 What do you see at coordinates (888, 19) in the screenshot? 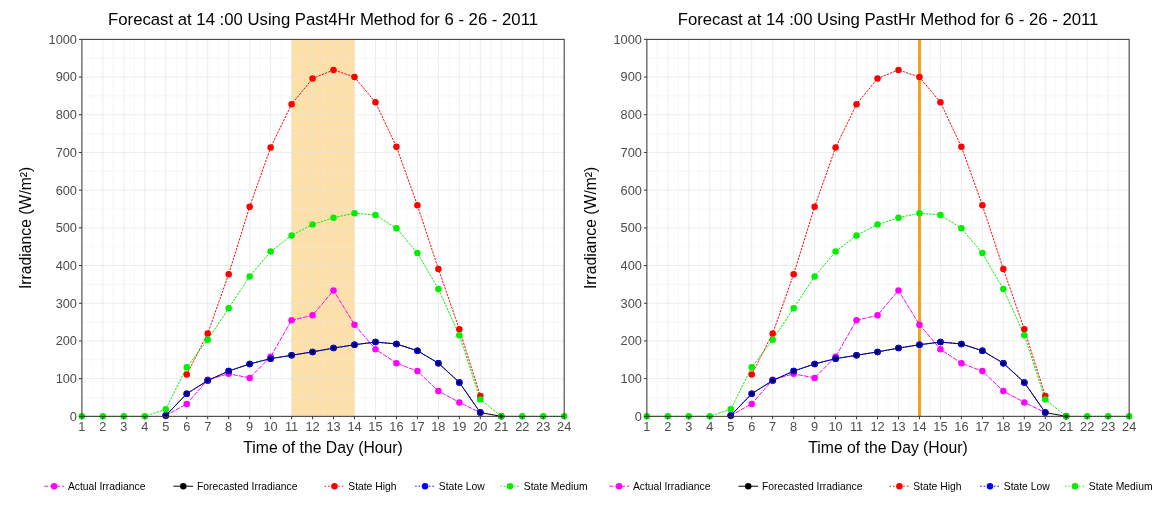
I see `chart-title: Forecast at 14 :00 Using PastHr Method for 6 - 26 - 2011` at bounding box center [888, 19].